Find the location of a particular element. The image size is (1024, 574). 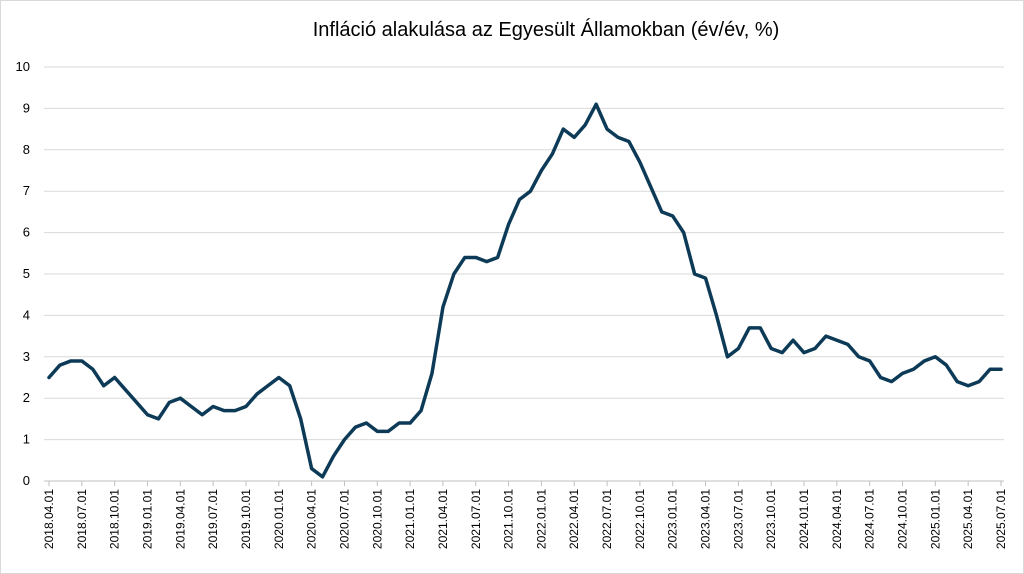

x-tick-label: 2024.01.01 is located at coordinates (804, 519).